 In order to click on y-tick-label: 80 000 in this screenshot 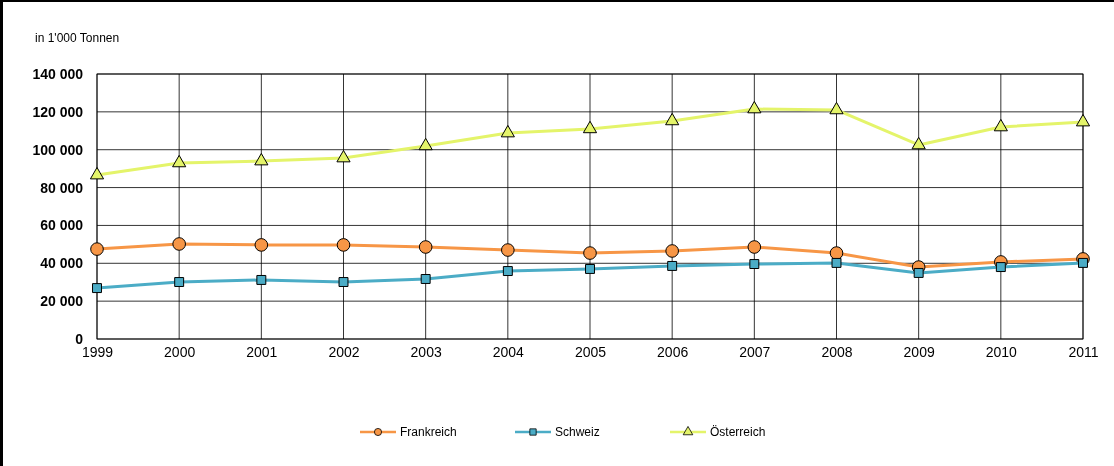, I will do `click(62, 187)`.